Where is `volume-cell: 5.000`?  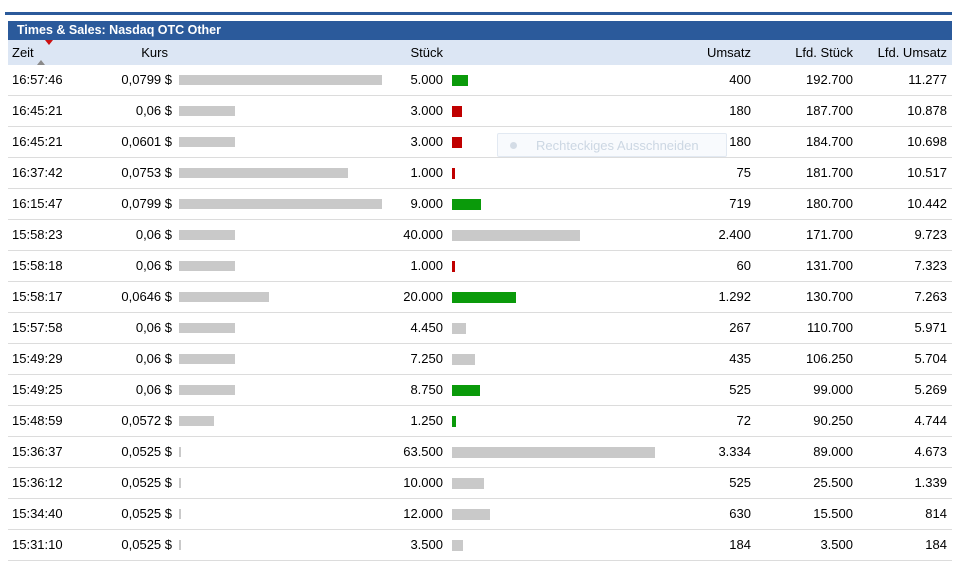
volume-cell: 5.000 is located at coordinates (426, 79).